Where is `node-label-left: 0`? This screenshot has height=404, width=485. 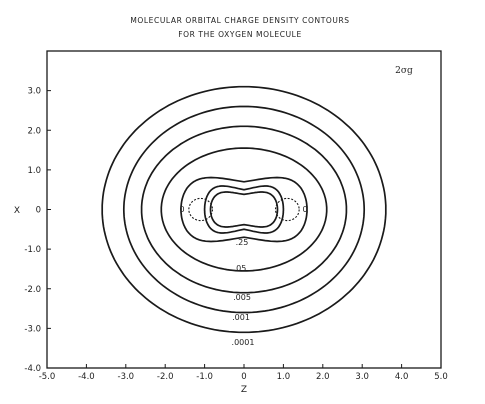 node-label-left: 0 is located at coordinates (181, 209).